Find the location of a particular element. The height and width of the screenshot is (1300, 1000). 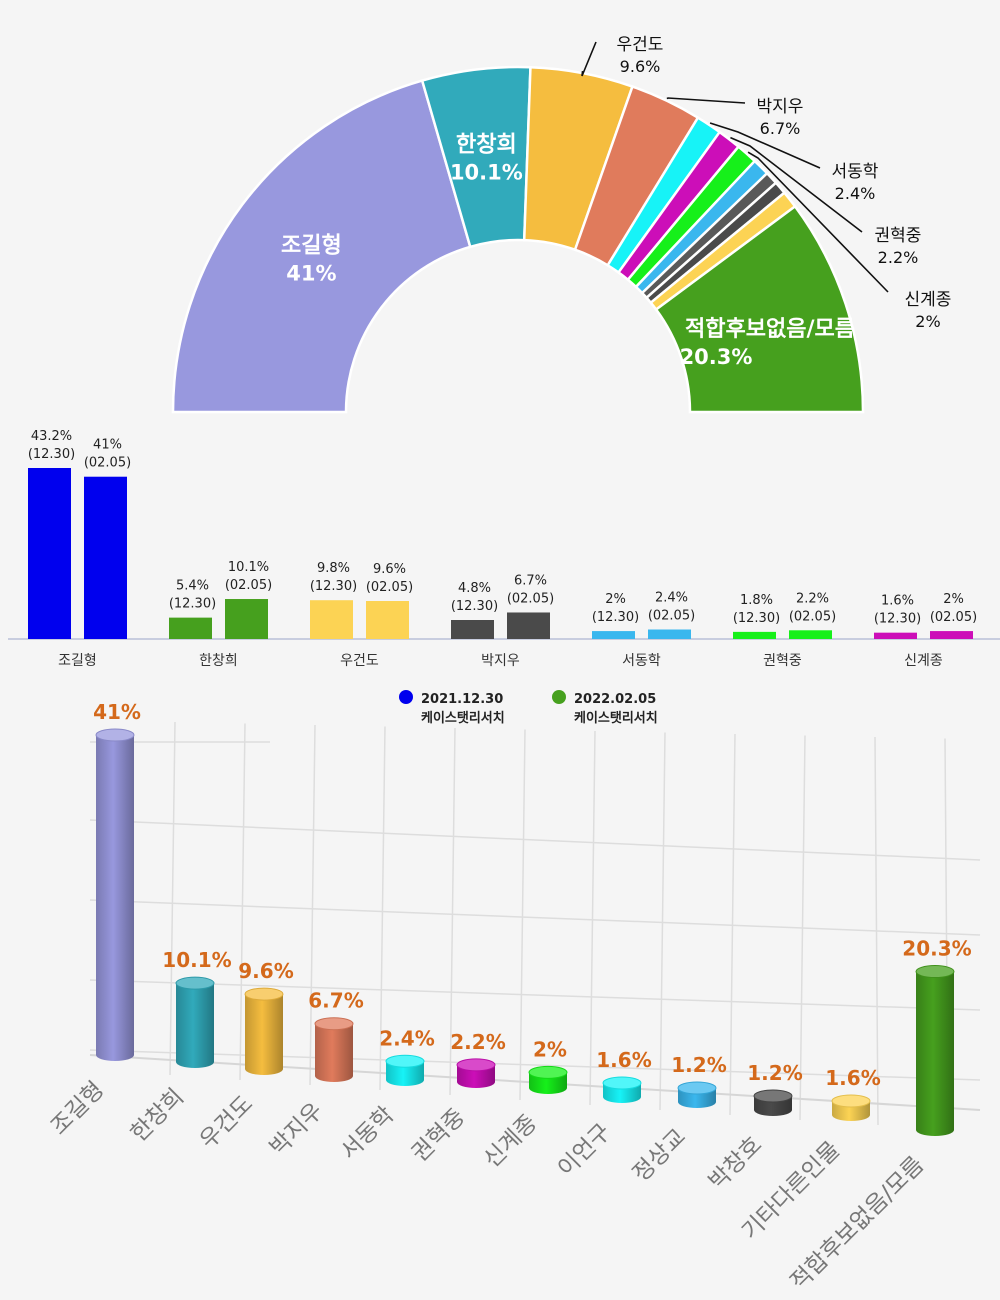

bar-한창희-1 is located at coordinates (190, 628).